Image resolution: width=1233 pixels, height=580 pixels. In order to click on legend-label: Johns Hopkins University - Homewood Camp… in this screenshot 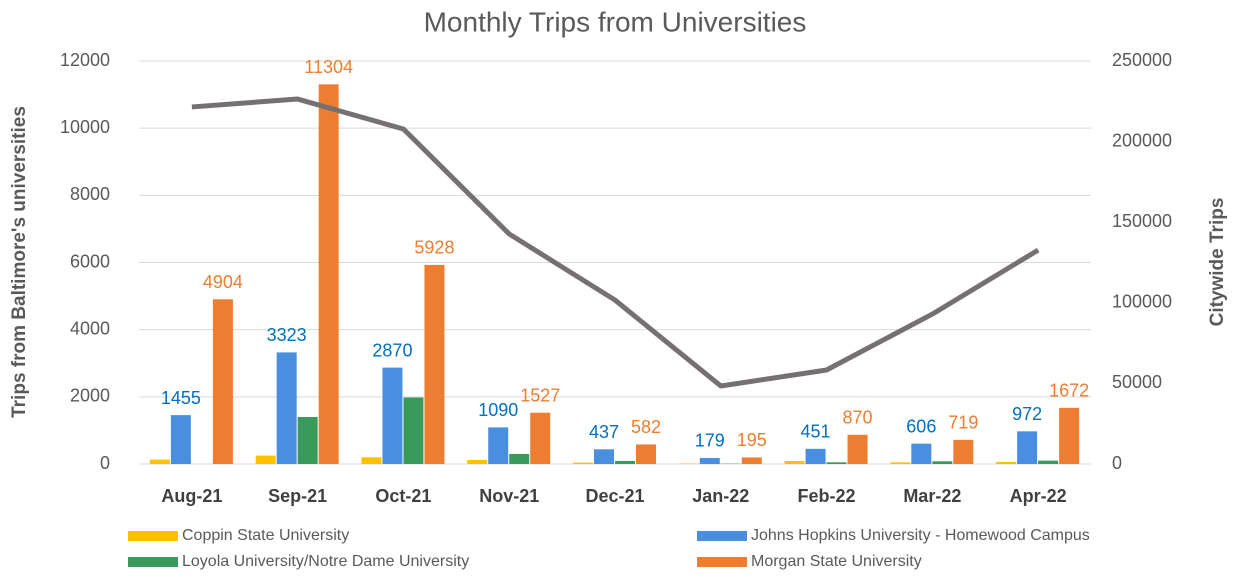, I will do `click(920, 535)`.